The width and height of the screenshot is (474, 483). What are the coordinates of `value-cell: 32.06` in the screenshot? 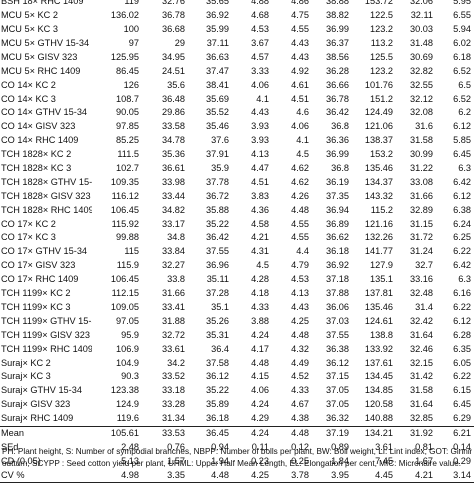 It's located at (421, 3).